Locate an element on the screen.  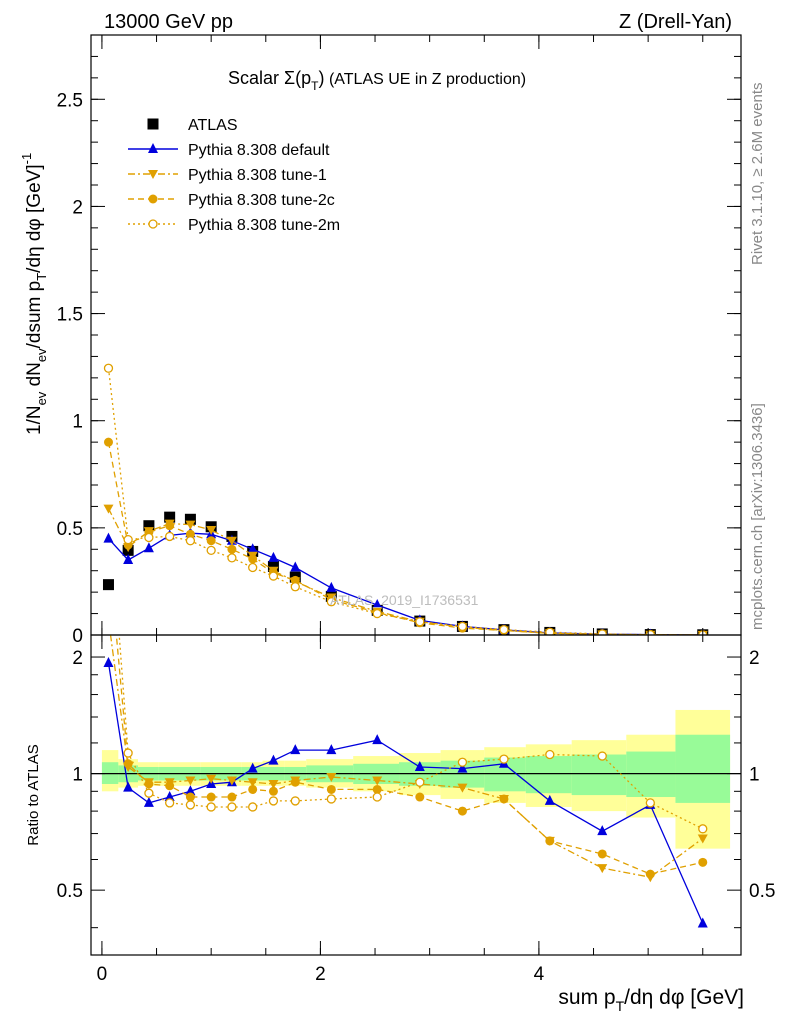
legend-label-pythia-8-308-tune-2c: Pythia 8.308 tune-2c is located at coordinates (261, 200).